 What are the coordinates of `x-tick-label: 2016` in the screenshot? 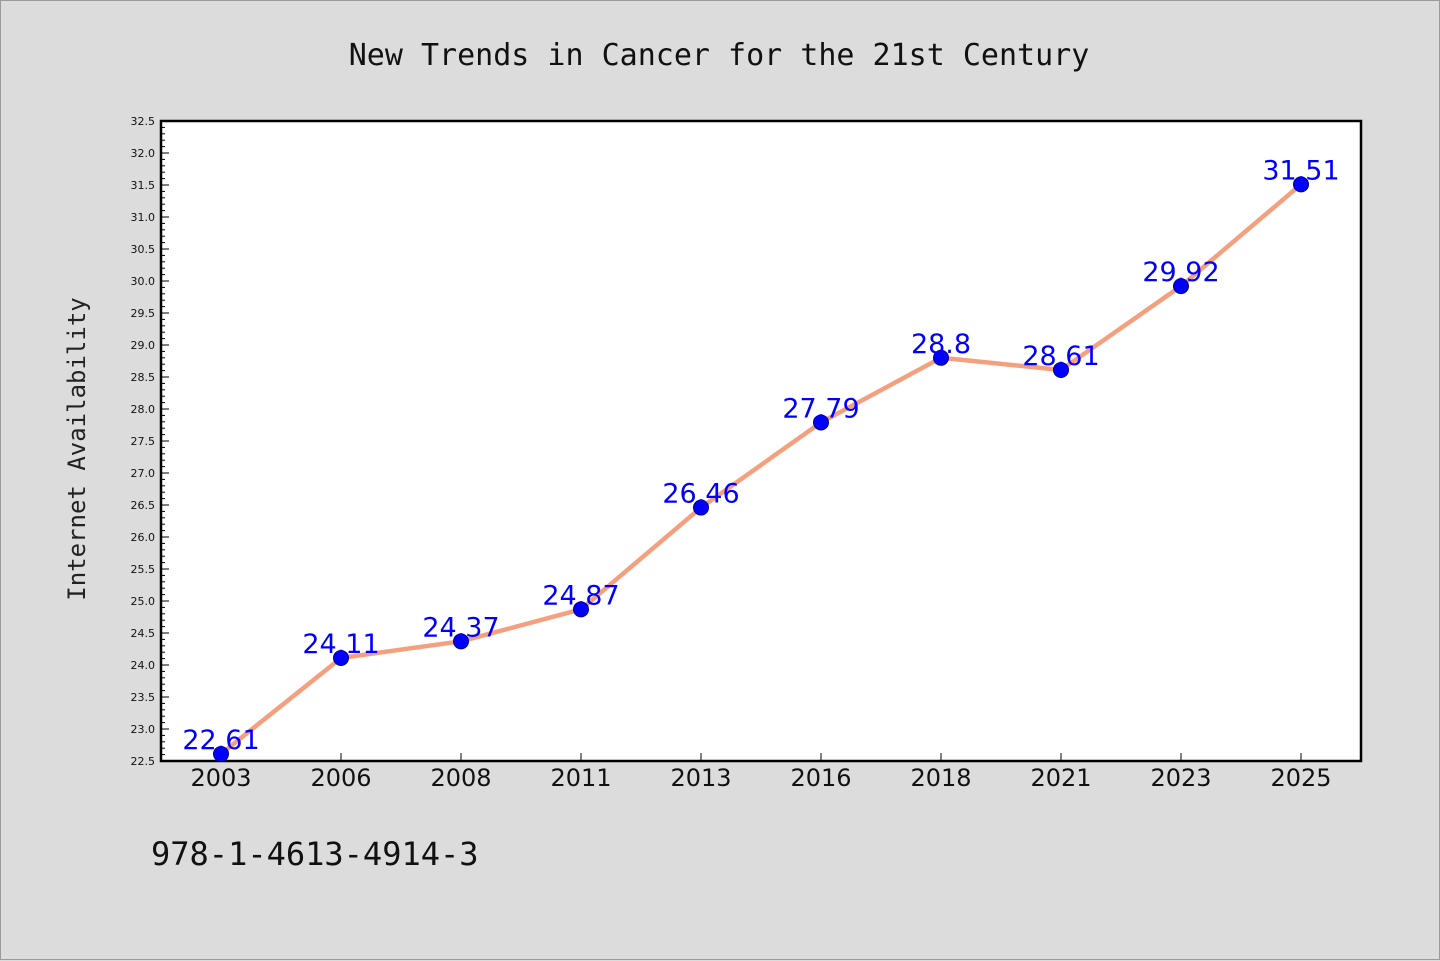 It's located at (820, 778).